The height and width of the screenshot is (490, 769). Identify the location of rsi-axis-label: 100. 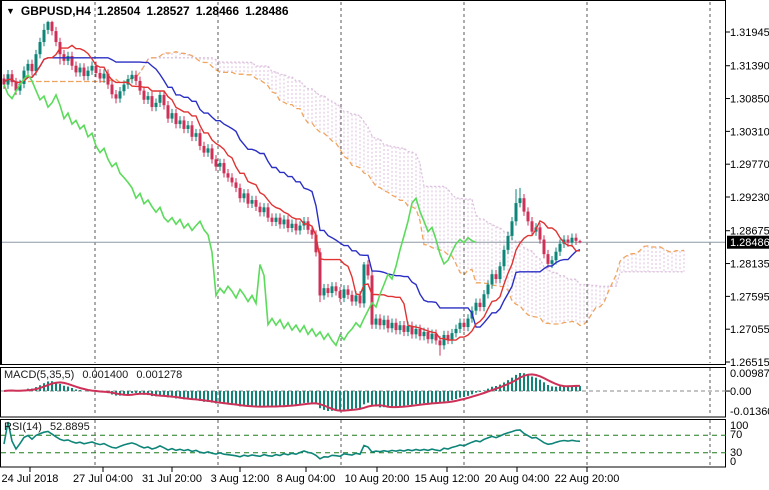
(739, 426).